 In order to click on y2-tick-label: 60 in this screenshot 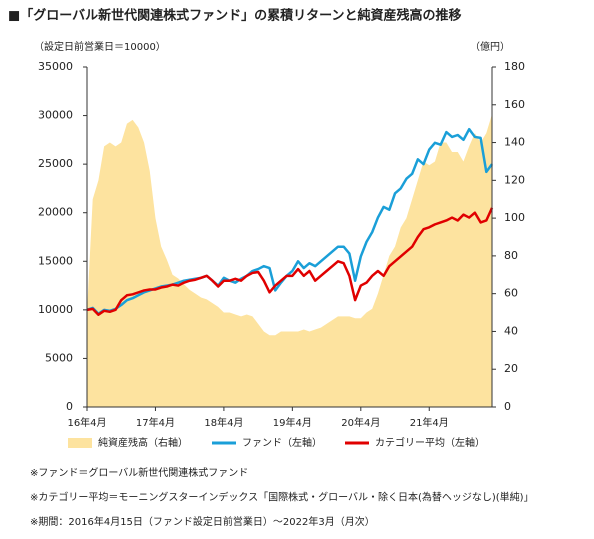, I will do `click(511, 293)`.